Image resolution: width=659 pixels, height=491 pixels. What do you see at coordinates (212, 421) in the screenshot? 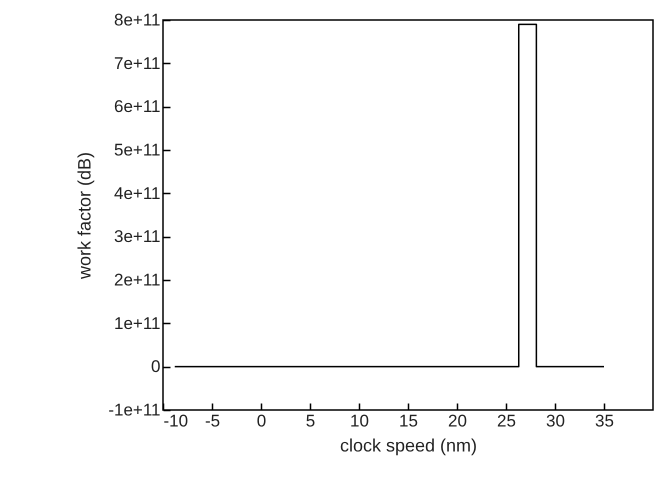
I see `x-tick-label: -5` at bounding box center [212, 421].